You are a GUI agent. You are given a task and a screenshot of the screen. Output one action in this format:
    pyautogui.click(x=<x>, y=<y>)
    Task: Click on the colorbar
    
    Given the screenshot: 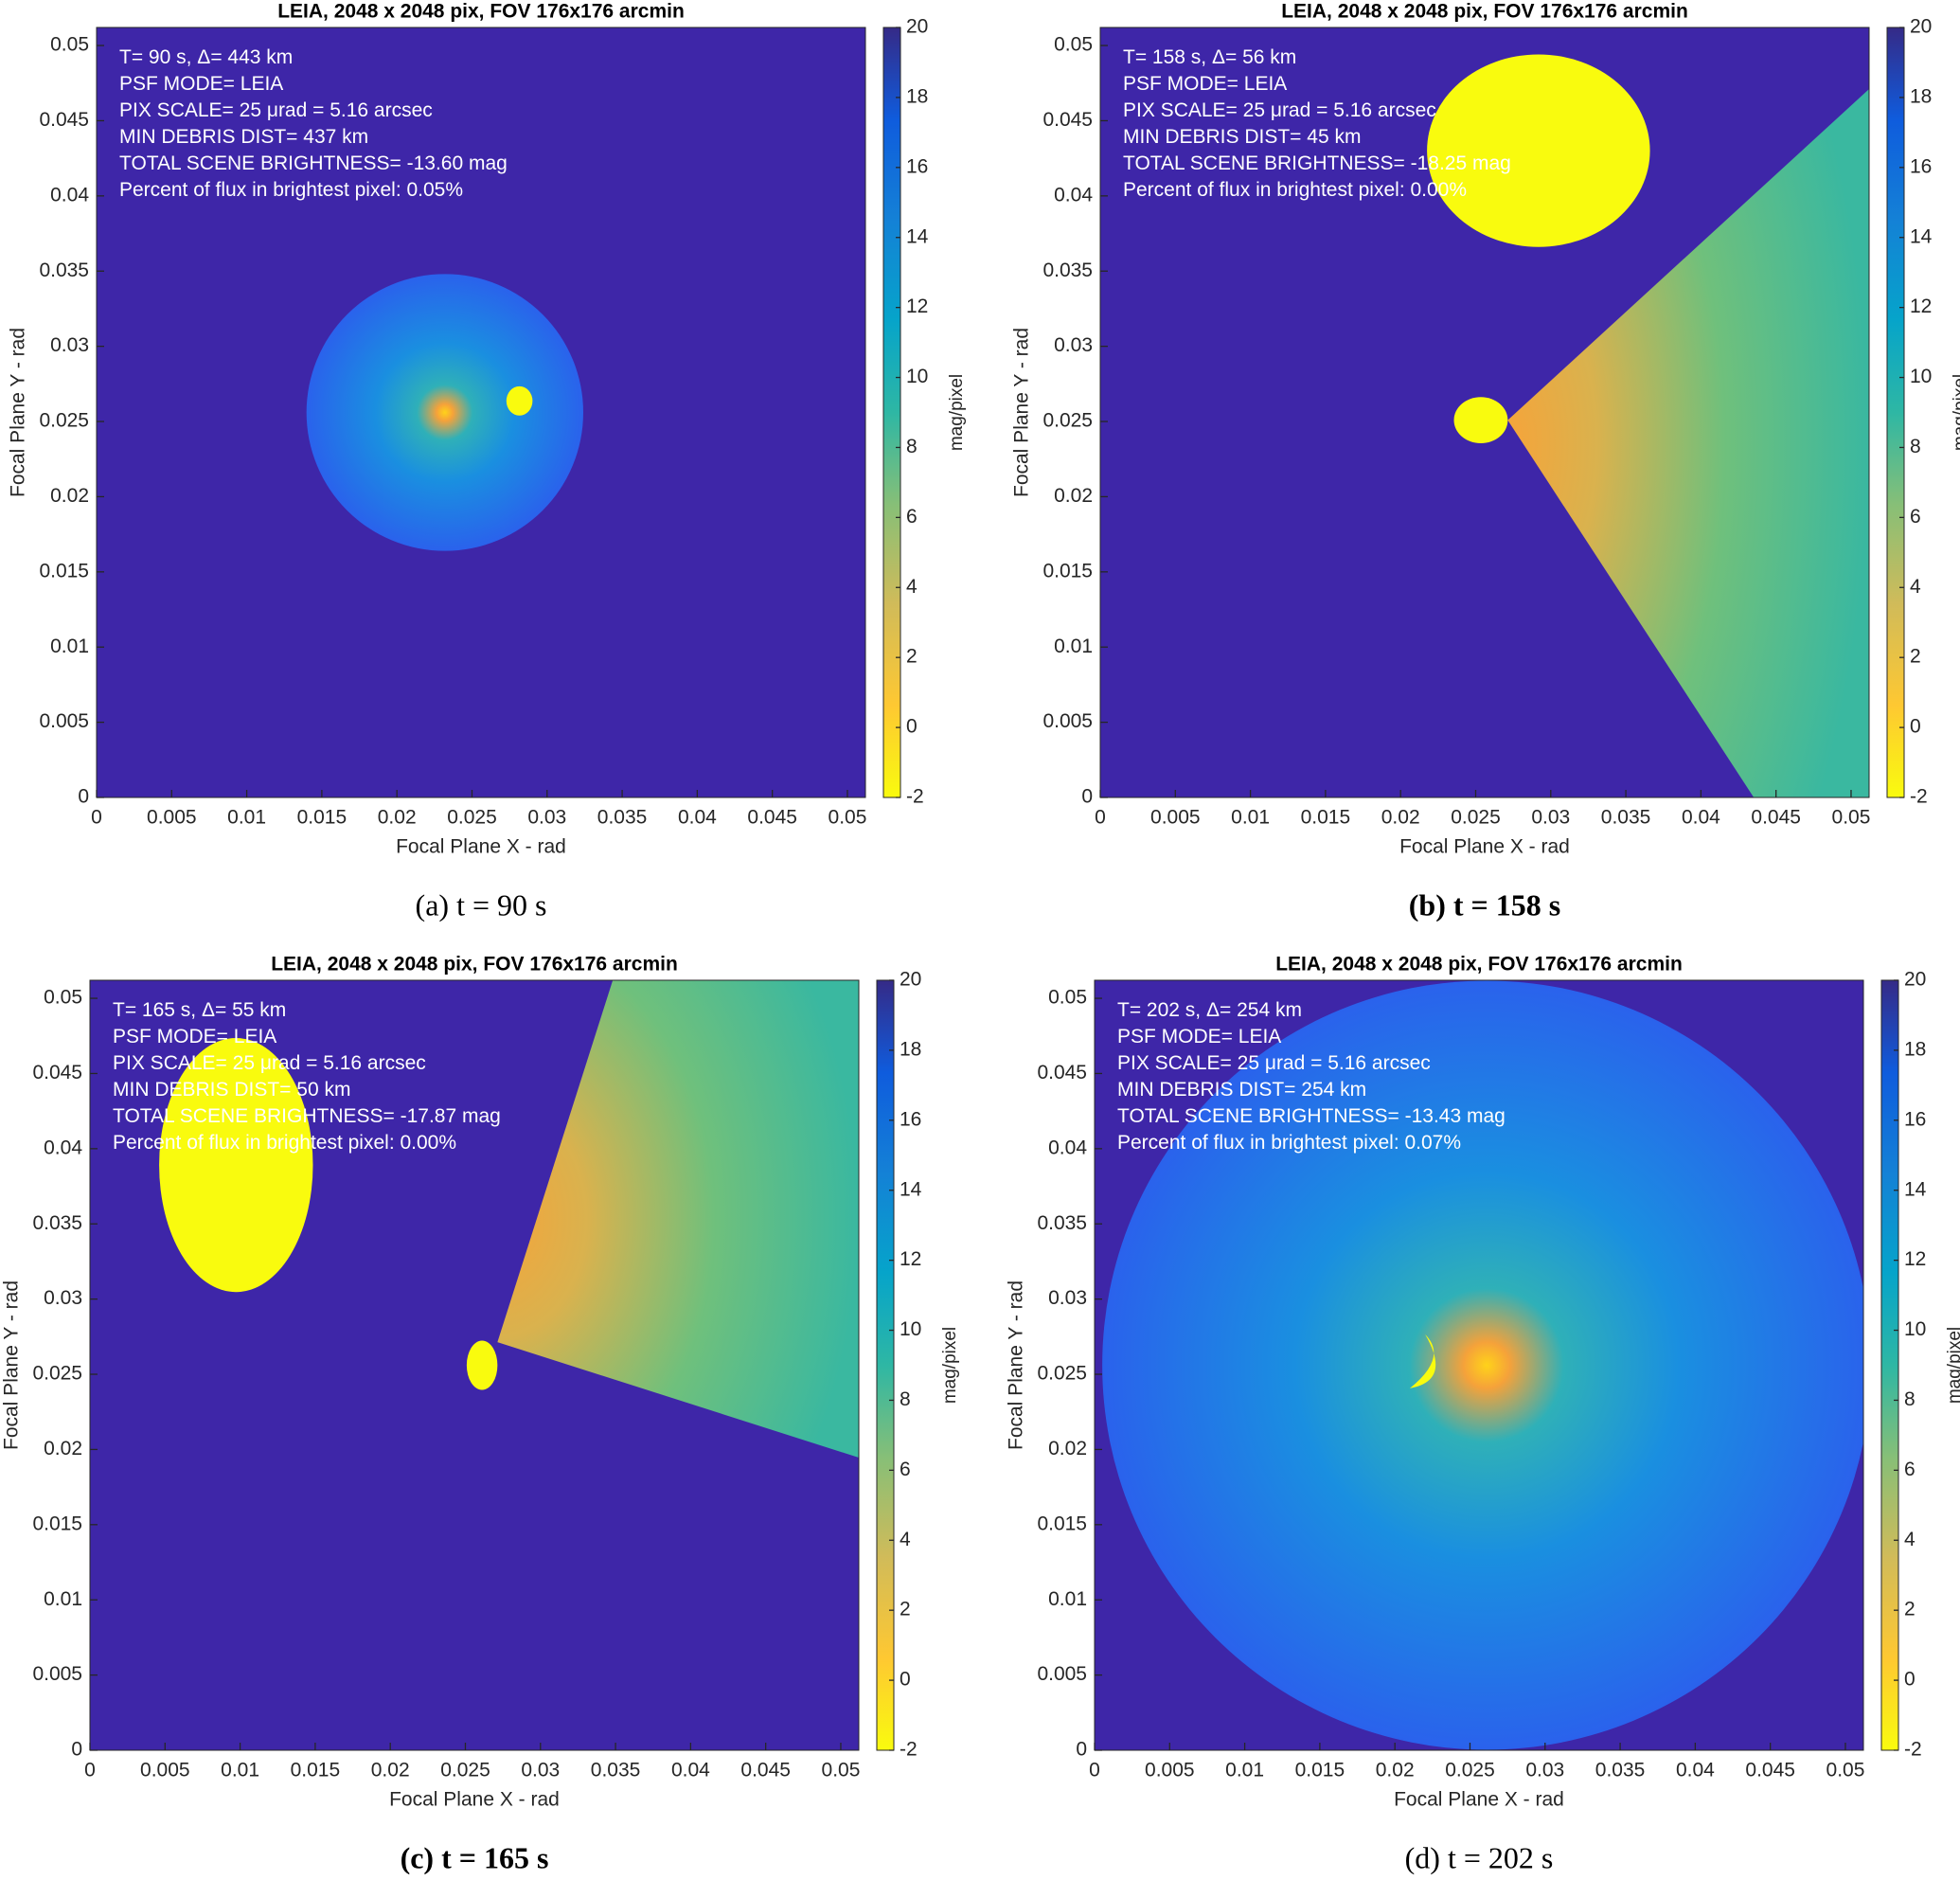 What is the action you would take?
    pyautogui.click(x=885, y=1365)
    